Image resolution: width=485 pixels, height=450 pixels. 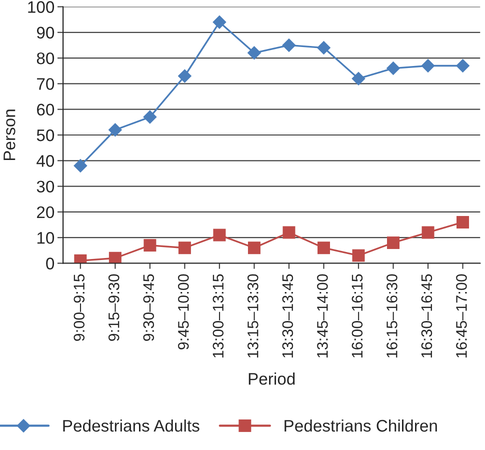 What do you see at coordinates (10, 135) in the screenshot?
I see `y-axis-title: Person` at bounding box center [10, 135].